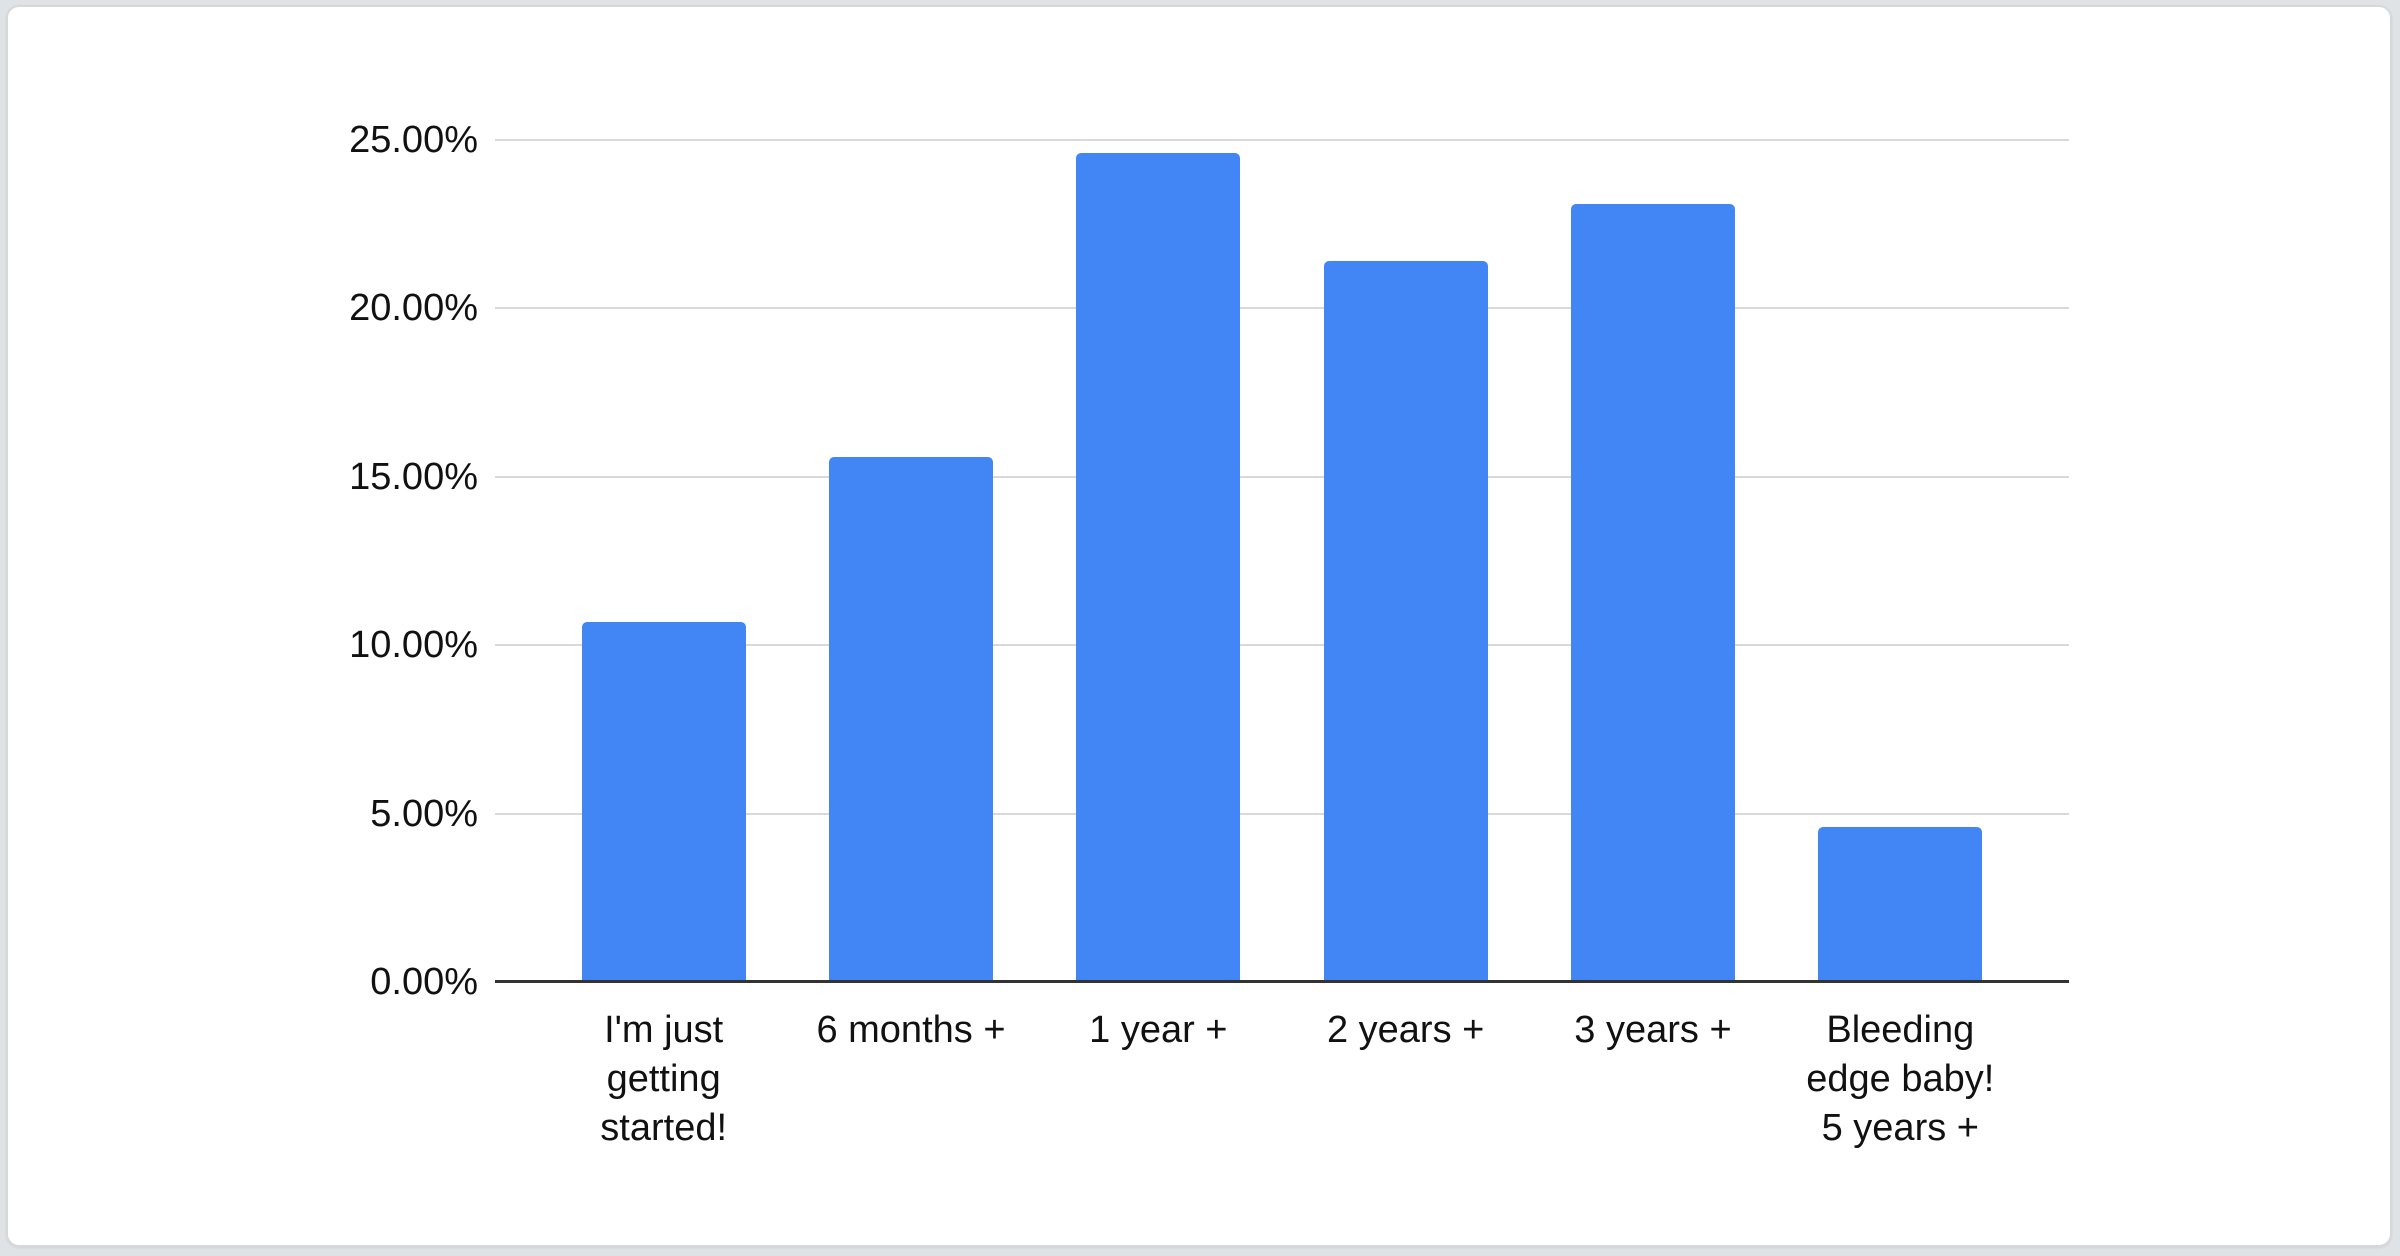  What do you see at coordinates (1405, 1079) in the screenshot?
I see `x-axis-category-label: 2 years +` at bounding box center [1405, 1079].